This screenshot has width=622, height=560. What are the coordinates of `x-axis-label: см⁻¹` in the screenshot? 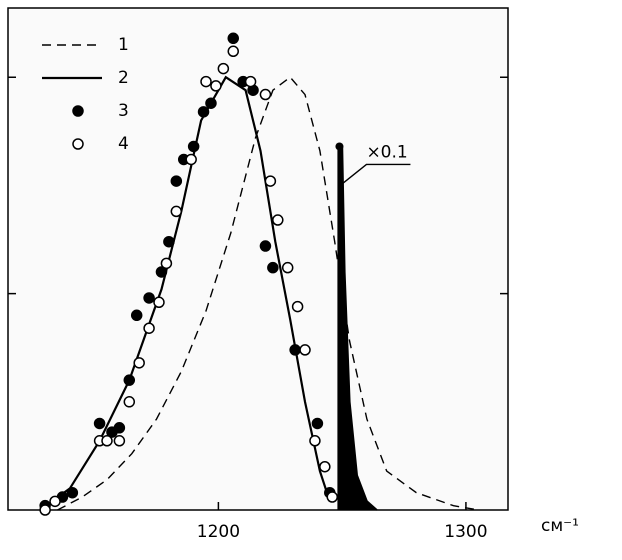 It's located at (560, 526).